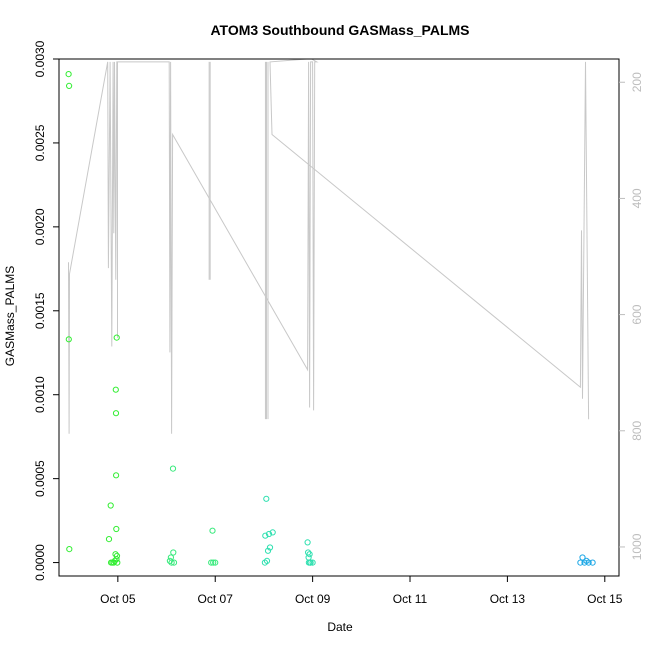  Describe the element at coordinates (637, 82) in the screenshot. I see `right-tick-label-0: 200` at that location.